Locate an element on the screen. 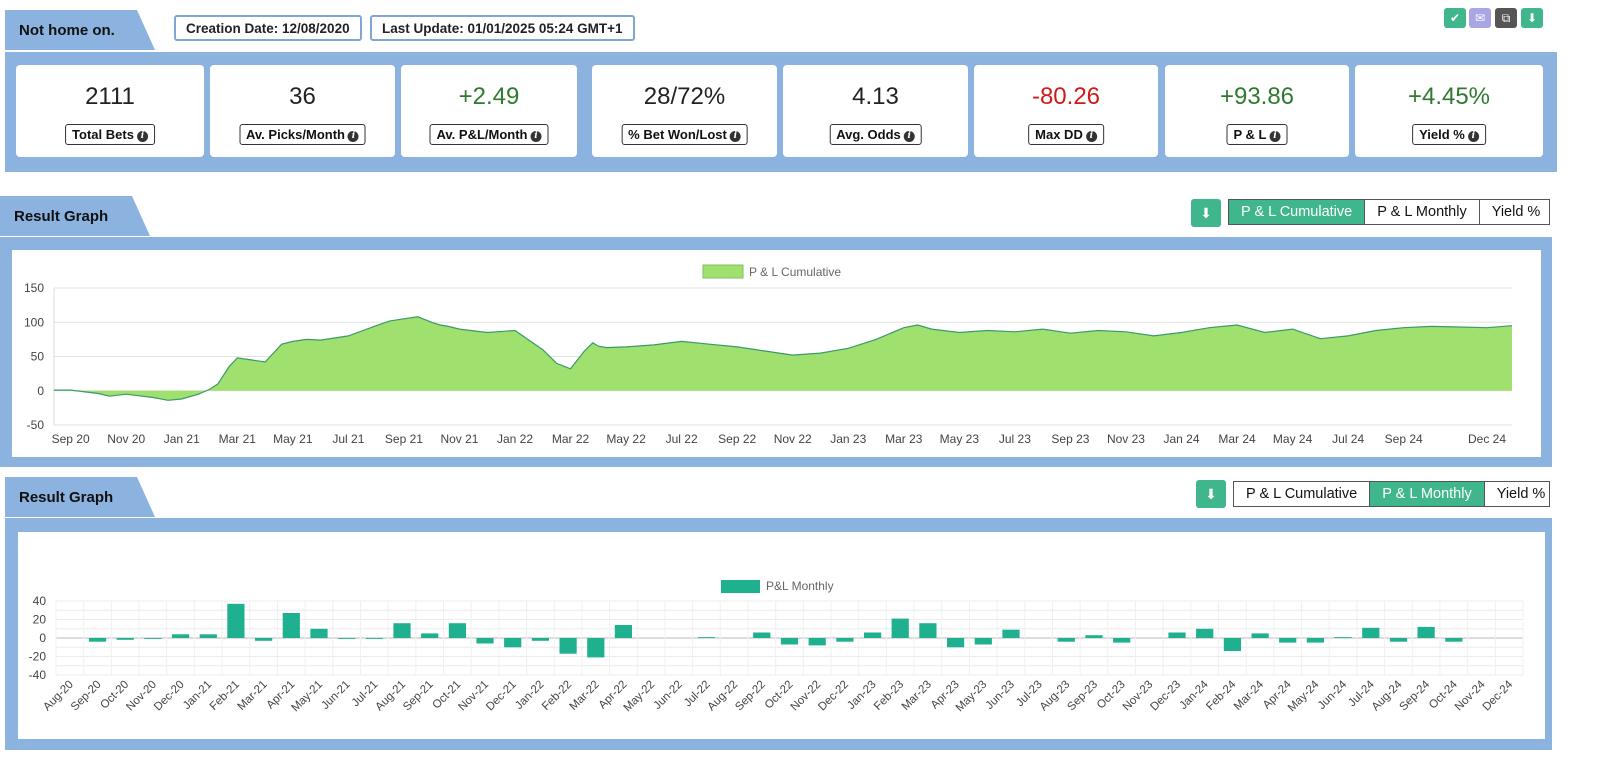  page-title: Not home on. is located at coordinates (67, 30).